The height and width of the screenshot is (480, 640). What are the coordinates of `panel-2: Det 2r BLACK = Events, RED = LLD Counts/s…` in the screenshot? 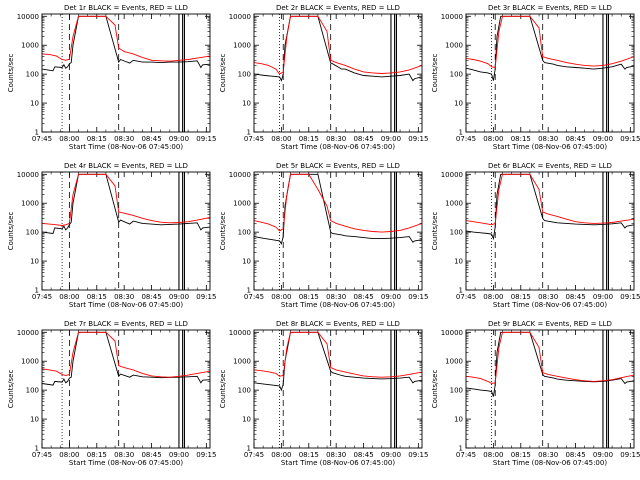 It's located at (323, 77).